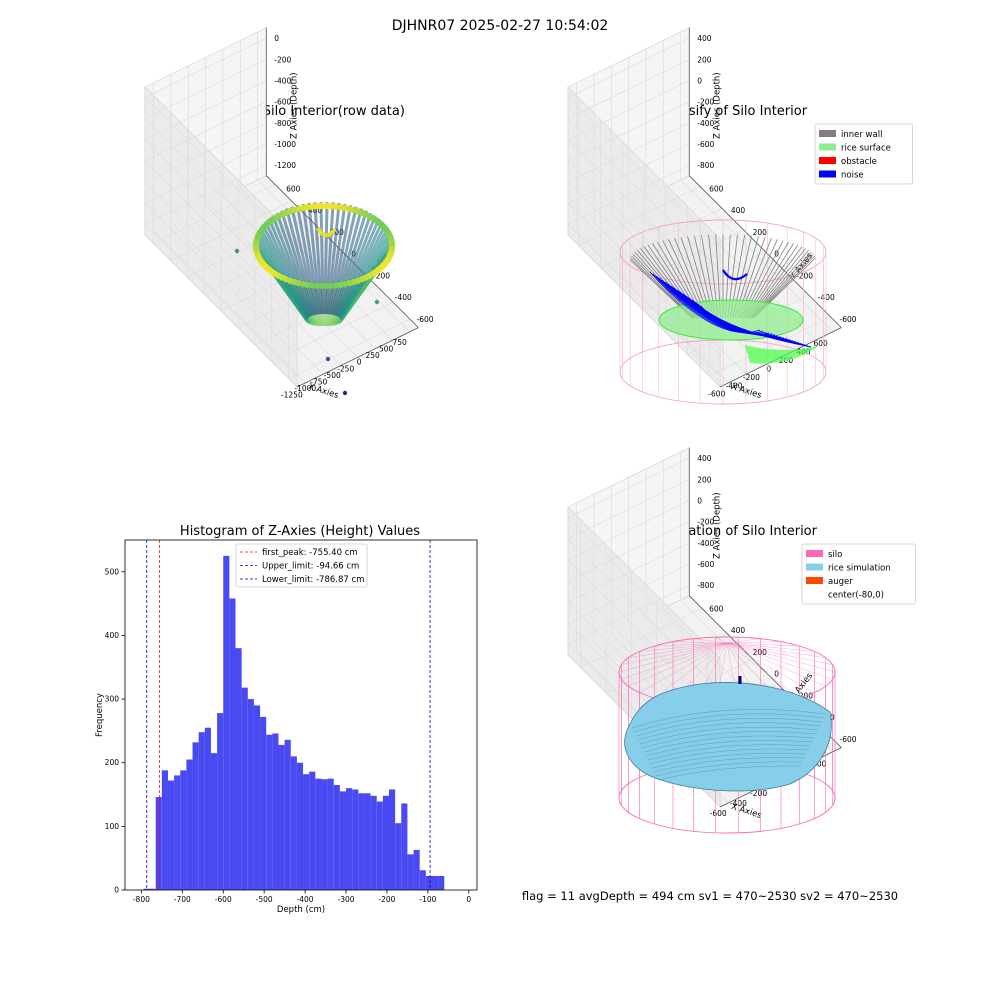 The image size is (1000, 1000). Describe the element at coordinates (859, 162) in the screenshot. I see `p2-legend-label: obstacle` at that location.